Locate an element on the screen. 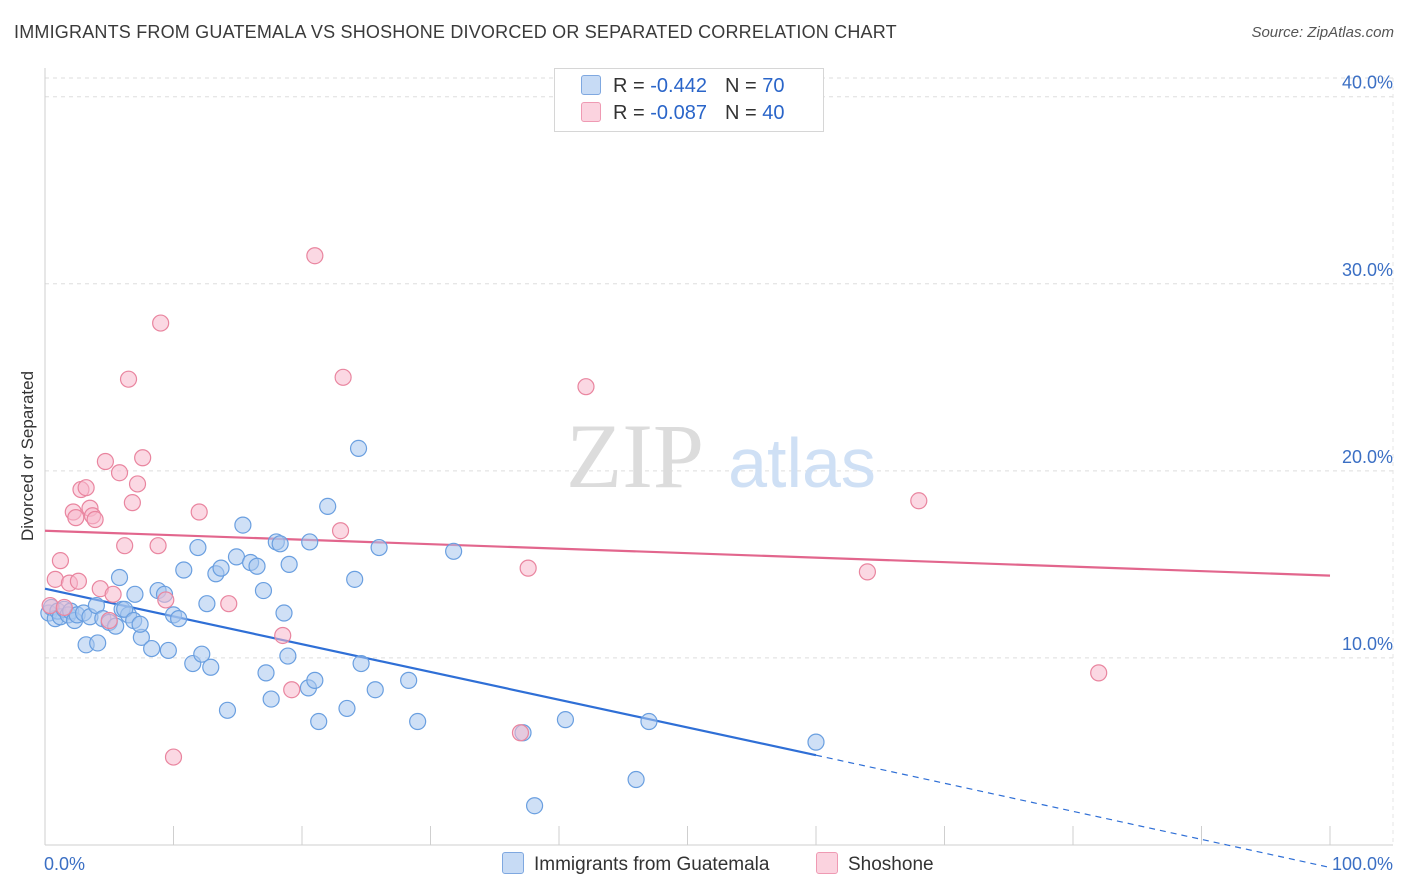 This screenshot has width=1406, height=892. source-label: Source: ZipAtlas.com is located at coordinates (1322, 32).